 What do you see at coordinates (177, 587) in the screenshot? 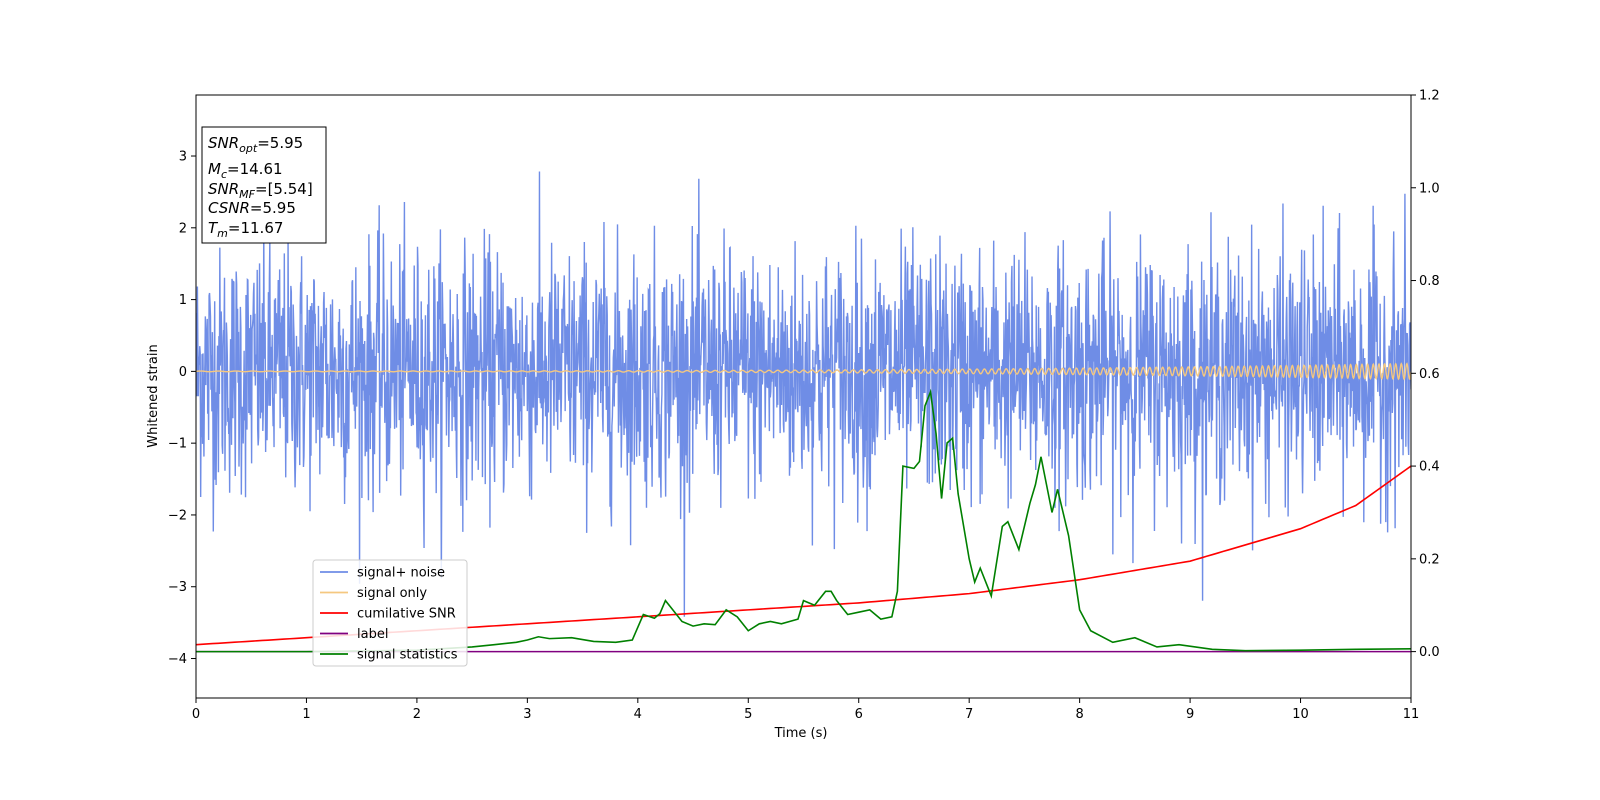
I see `y-left-tick-label: −3` at bounding box center [177, 587].